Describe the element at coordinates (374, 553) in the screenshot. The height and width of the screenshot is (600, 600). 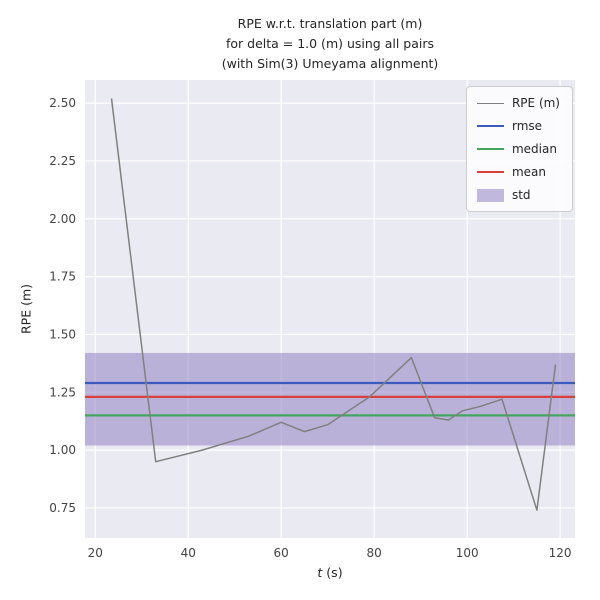
I see `x-tick-label: 80` at that location.